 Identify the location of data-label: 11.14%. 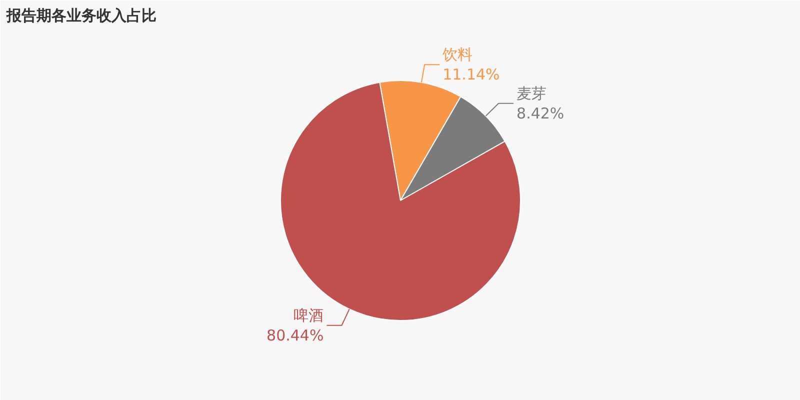
(471, 75).